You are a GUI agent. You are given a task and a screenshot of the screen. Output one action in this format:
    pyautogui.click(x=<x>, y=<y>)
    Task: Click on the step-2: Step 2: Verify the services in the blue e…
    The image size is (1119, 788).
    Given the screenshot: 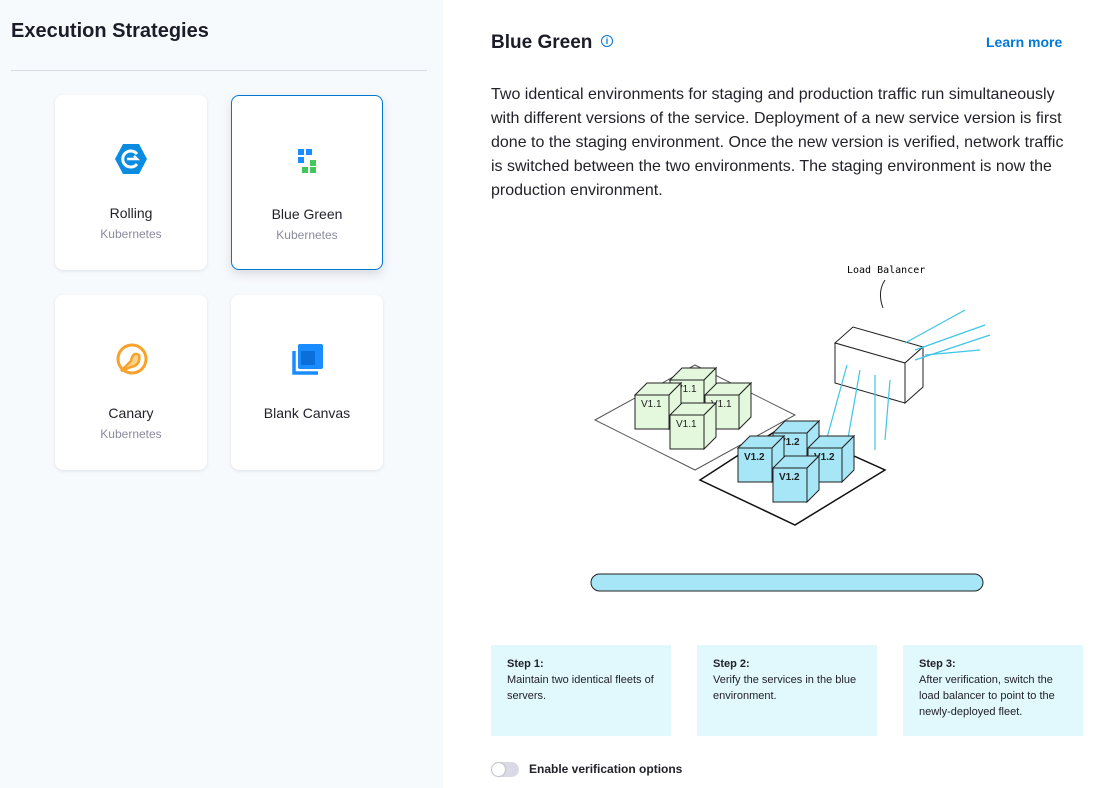 What is the action you would take?
    pyautogui.click(x=787, y=690)
    